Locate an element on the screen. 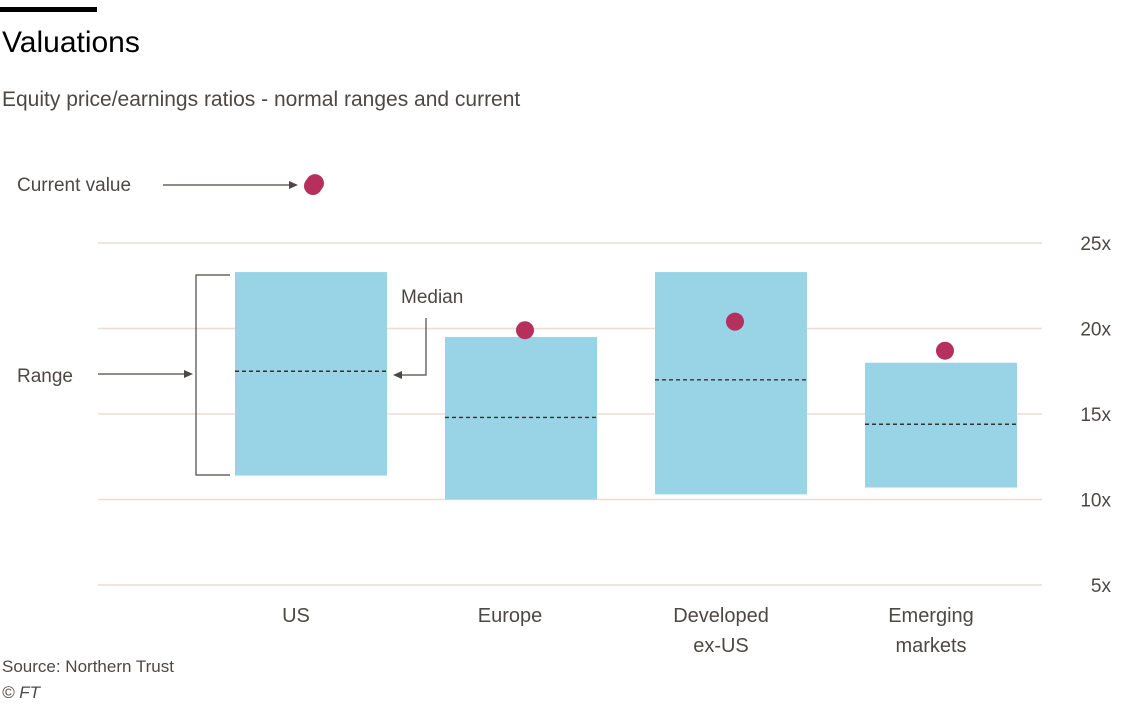 Image resolution: width=1129 pixels, height=723 pixels. y-tick-label: 25x is located at coordinates (1095, 244).